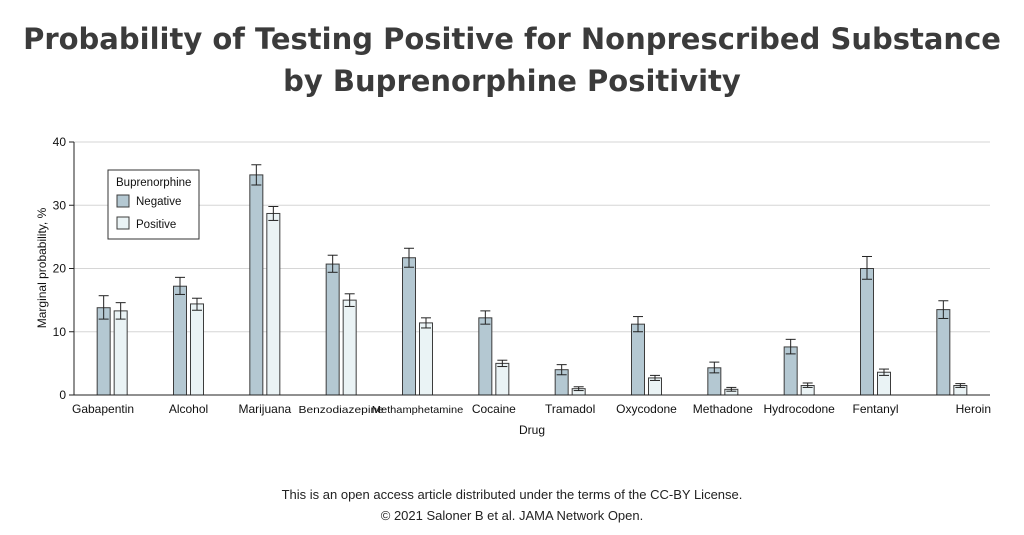 Image resolution: width=1024 pixels, height=535 pixels. I want to click on chart-title-line2: by Buprenorphine Positivity, so click(512, 81).